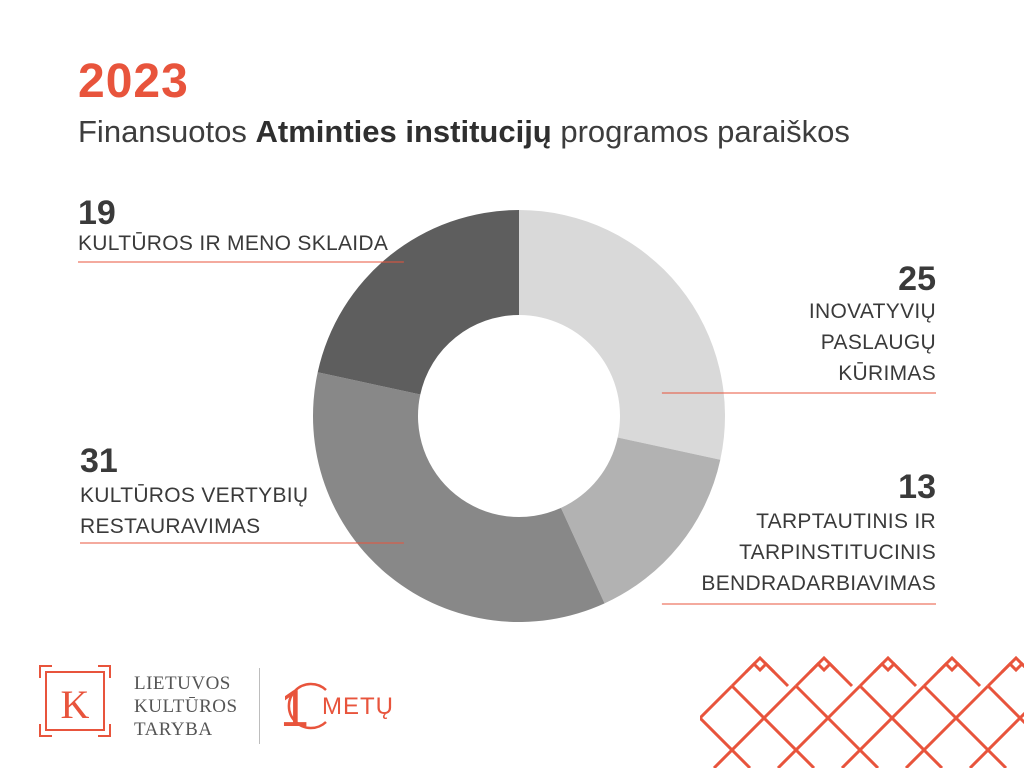  Describe the element at coordinates (194, 511) in the screenshot. I see `category-label-vertybiu: KULTŪROS VERTYBIŲ RESTAURAVIMAS` at that location.